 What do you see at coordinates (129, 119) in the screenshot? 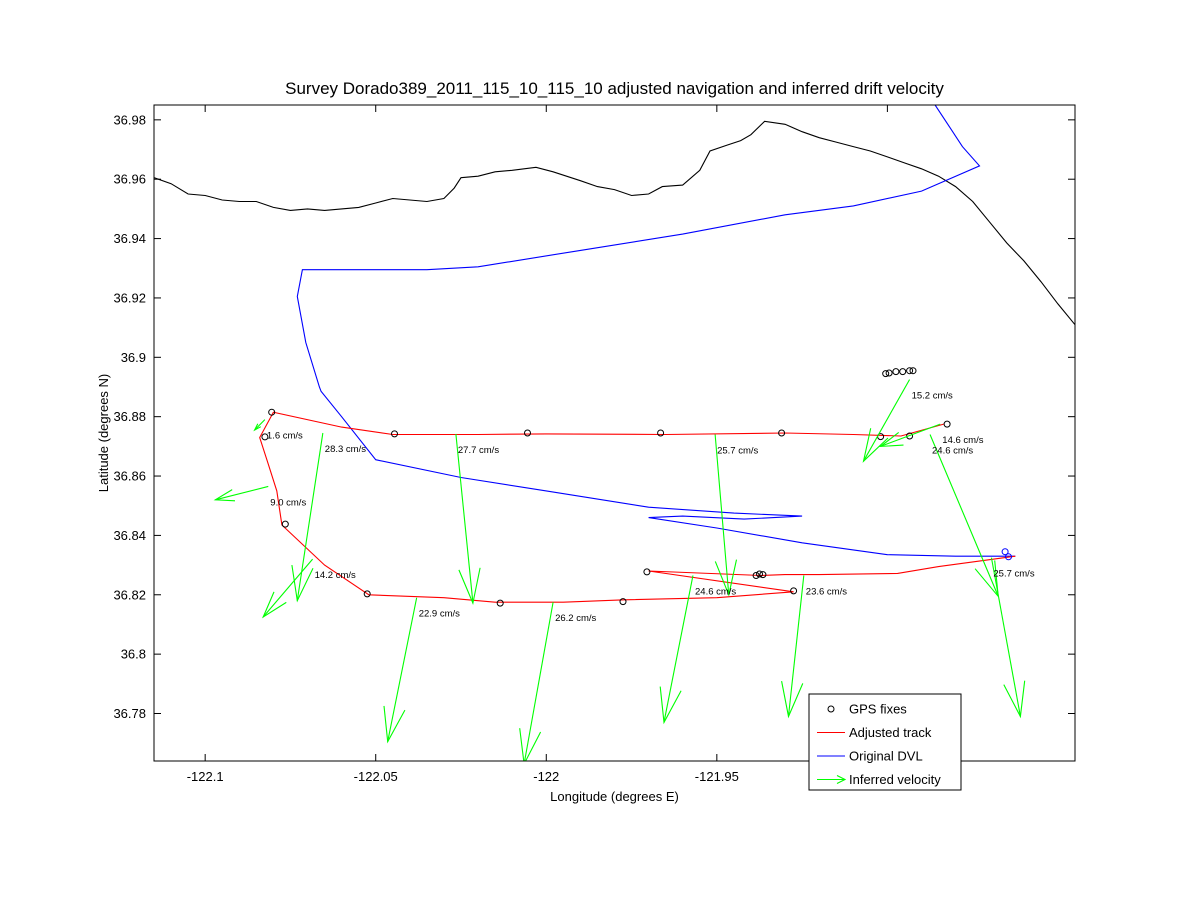
I see `y-tick-label: 36.98` at bounding box center [129, 119].